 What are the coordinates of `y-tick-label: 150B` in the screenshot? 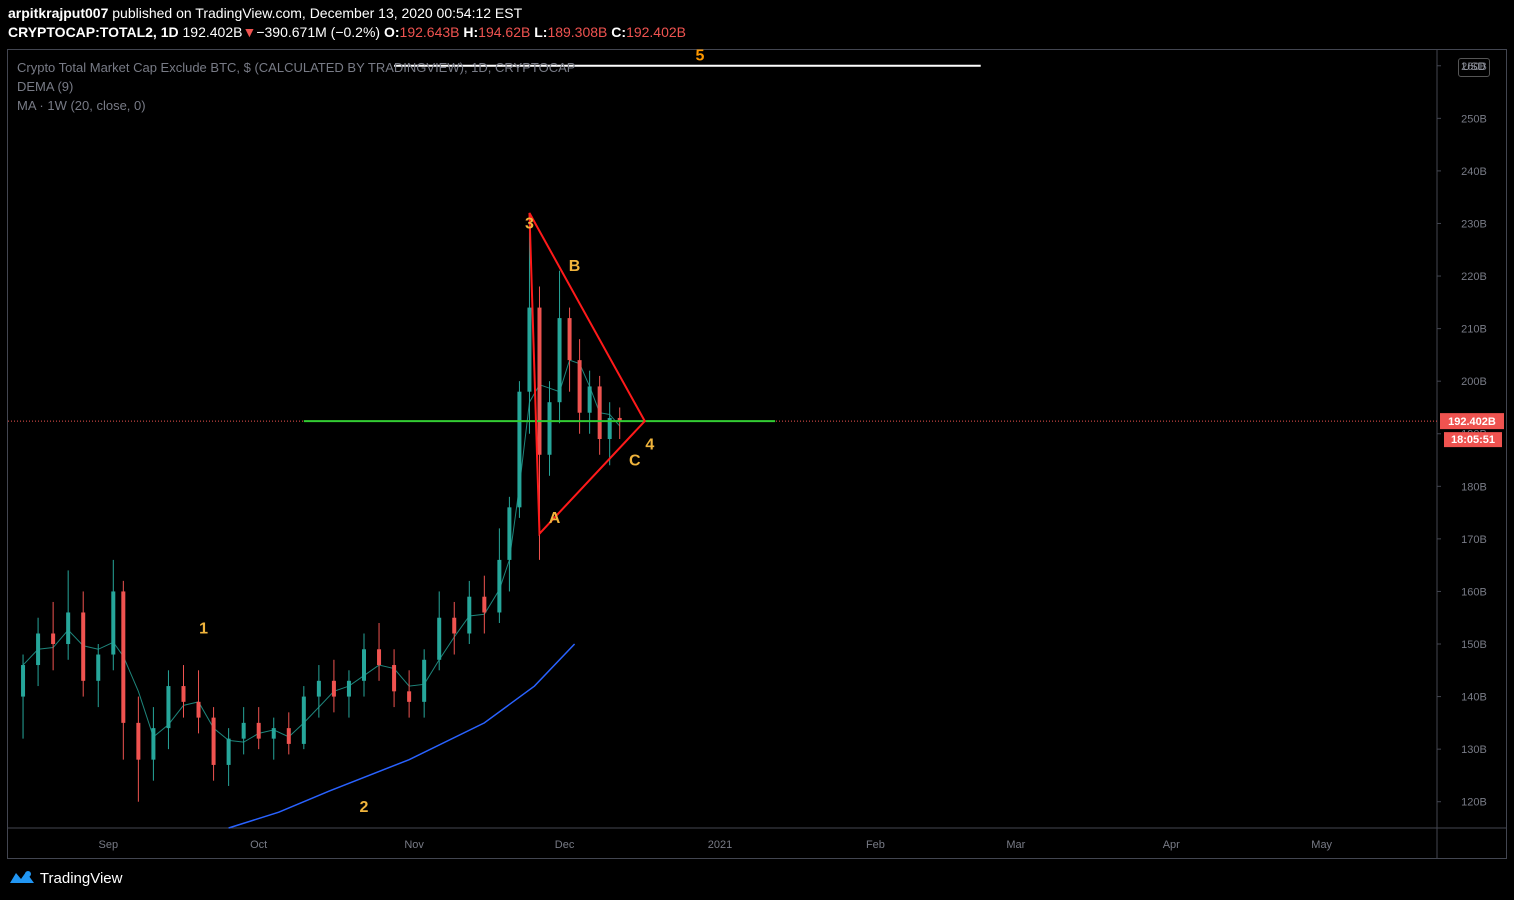 It's located at (1474, 645).